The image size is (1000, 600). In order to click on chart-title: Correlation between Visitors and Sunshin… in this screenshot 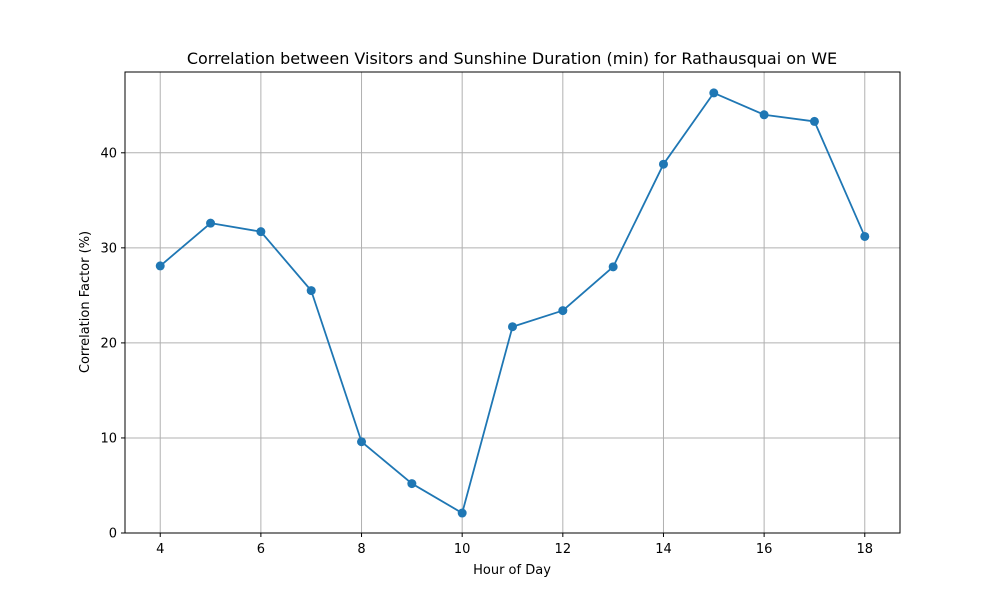, I will do `click(512, 58)`.